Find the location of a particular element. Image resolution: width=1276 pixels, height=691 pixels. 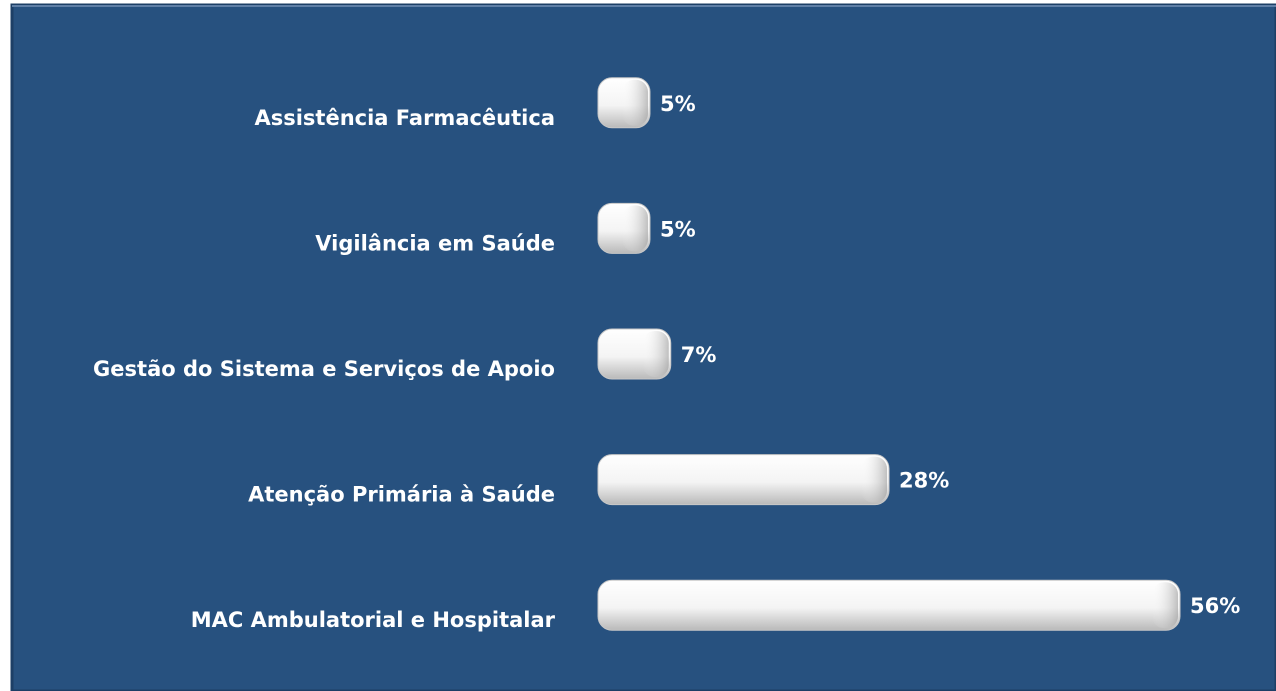

value-label: 28% is located at coordinates (924, 481).